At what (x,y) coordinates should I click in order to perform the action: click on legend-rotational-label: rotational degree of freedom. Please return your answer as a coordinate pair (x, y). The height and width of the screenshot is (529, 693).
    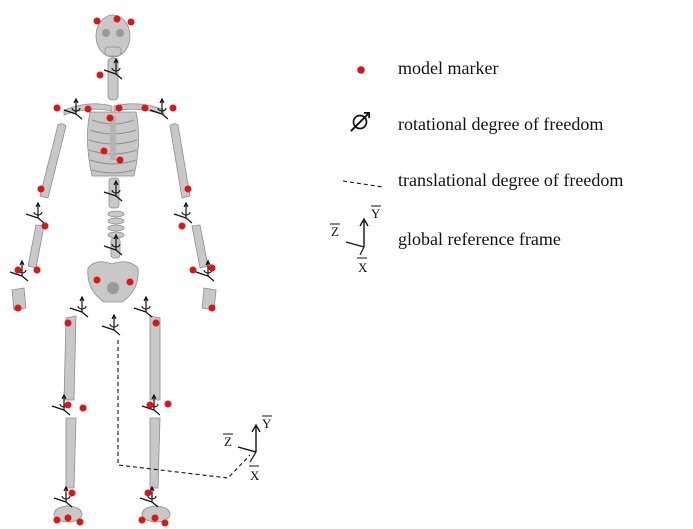
    Looking at the image, I should click on (501, 124).